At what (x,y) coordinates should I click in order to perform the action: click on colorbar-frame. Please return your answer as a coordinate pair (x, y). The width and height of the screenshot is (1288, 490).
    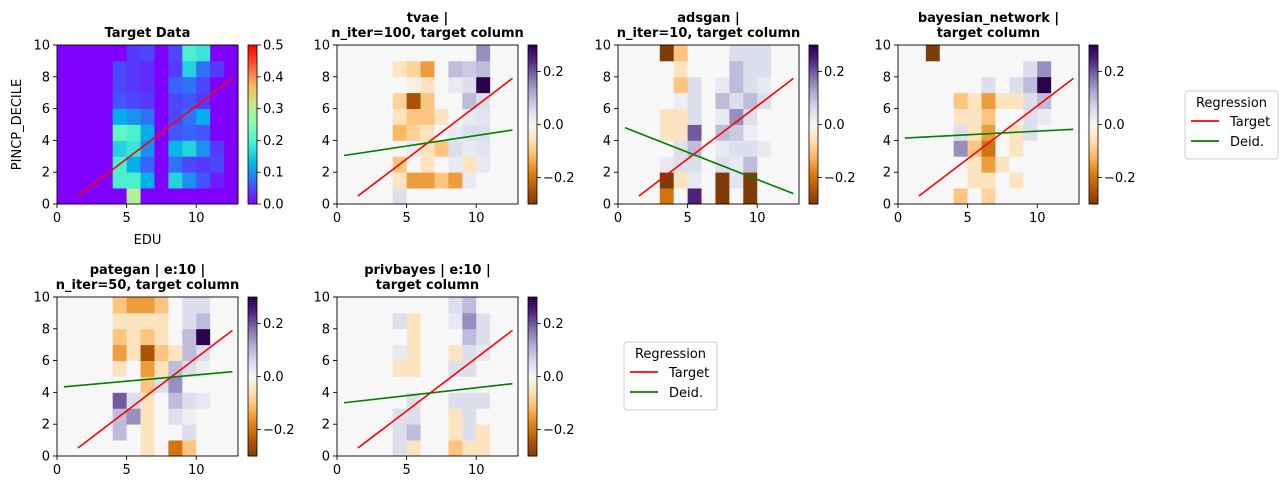
    Looking at the image, I should click on (252, 124).